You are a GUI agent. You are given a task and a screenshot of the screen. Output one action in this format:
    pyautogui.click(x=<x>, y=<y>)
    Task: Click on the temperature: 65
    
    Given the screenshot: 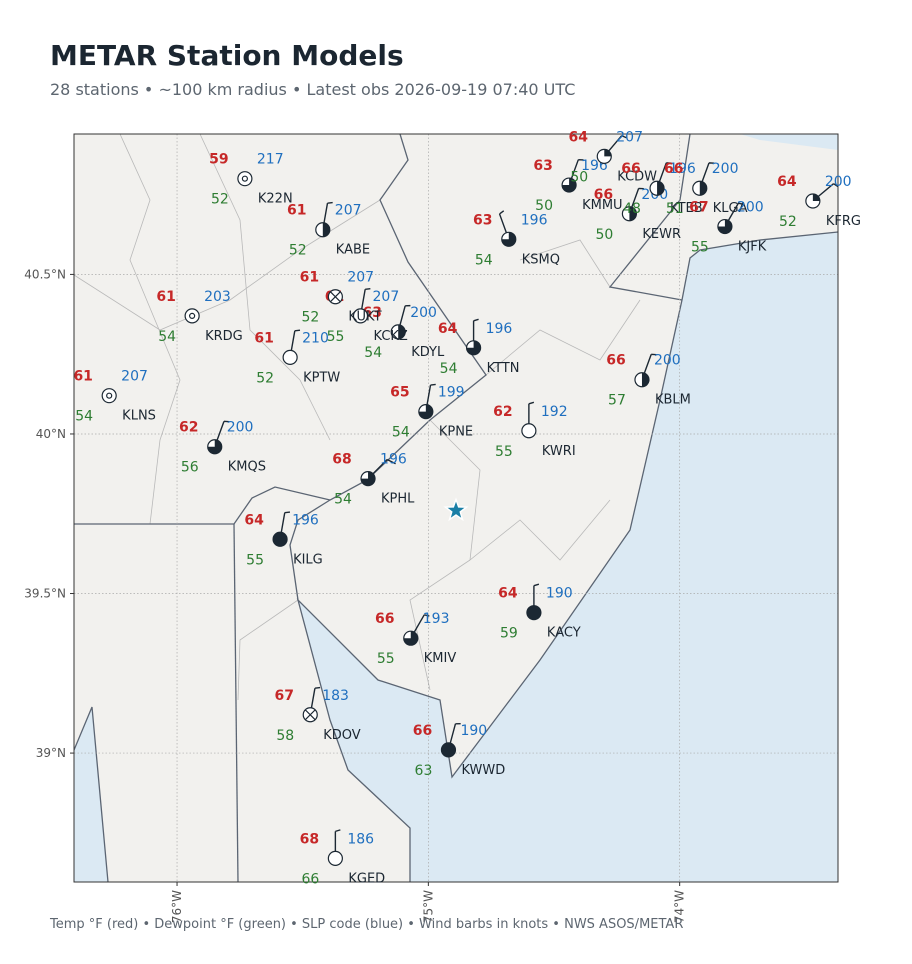 What is the action you would take?
    pyautogui.click(x=399, y=393)
    